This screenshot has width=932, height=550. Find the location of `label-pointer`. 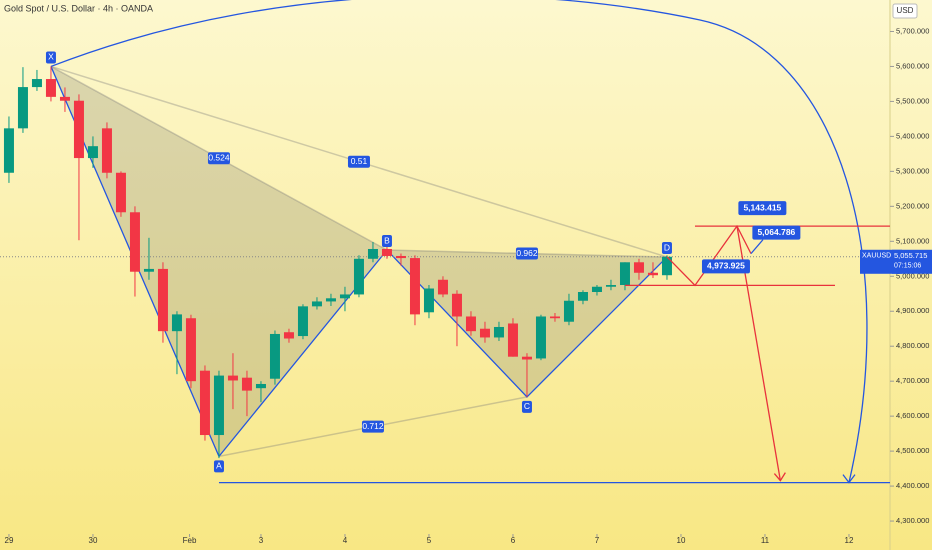

label-pointer is located at coordinates (757, 247).